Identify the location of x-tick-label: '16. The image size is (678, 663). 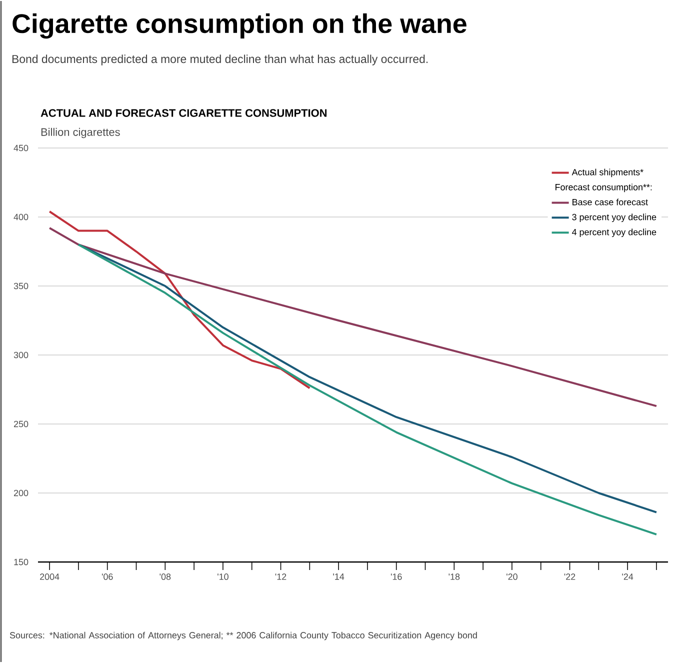
(396, 577).